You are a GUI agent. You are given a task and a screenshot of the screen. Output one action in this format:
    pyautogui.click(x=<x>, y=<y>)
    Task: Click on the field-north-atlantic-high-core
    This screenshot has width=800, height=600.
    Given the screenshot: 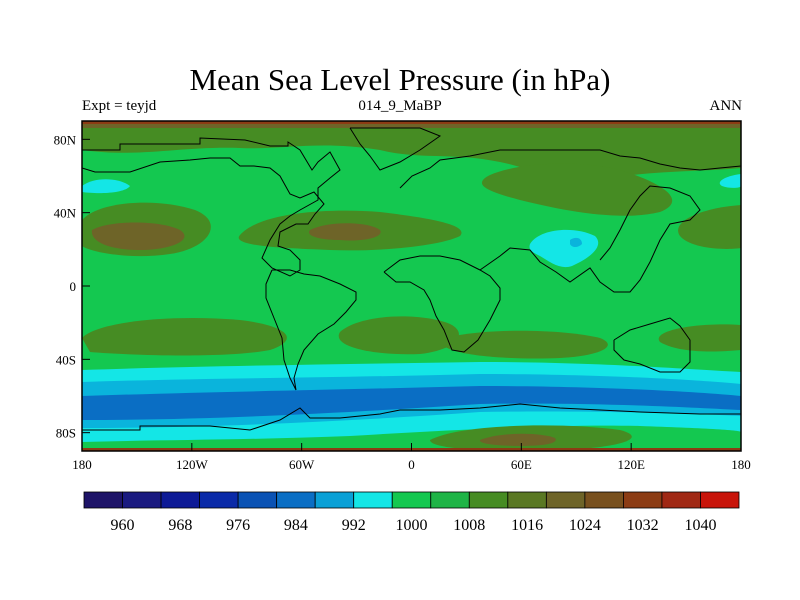 What is the action you would take?
    pyautogui.click(x=345, y=232)
    